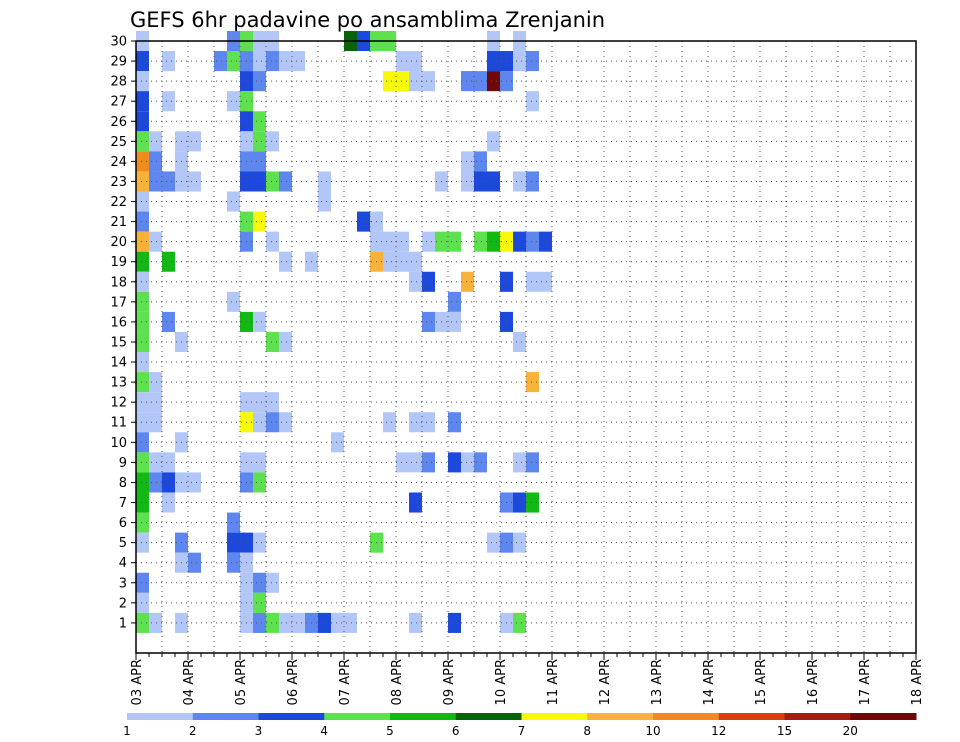 The height and width of the screenshot is (742, 960). Describe the element at coordinates (241, 682) in the screenshot. I see `x-tick-label: 05 APR` at that location.